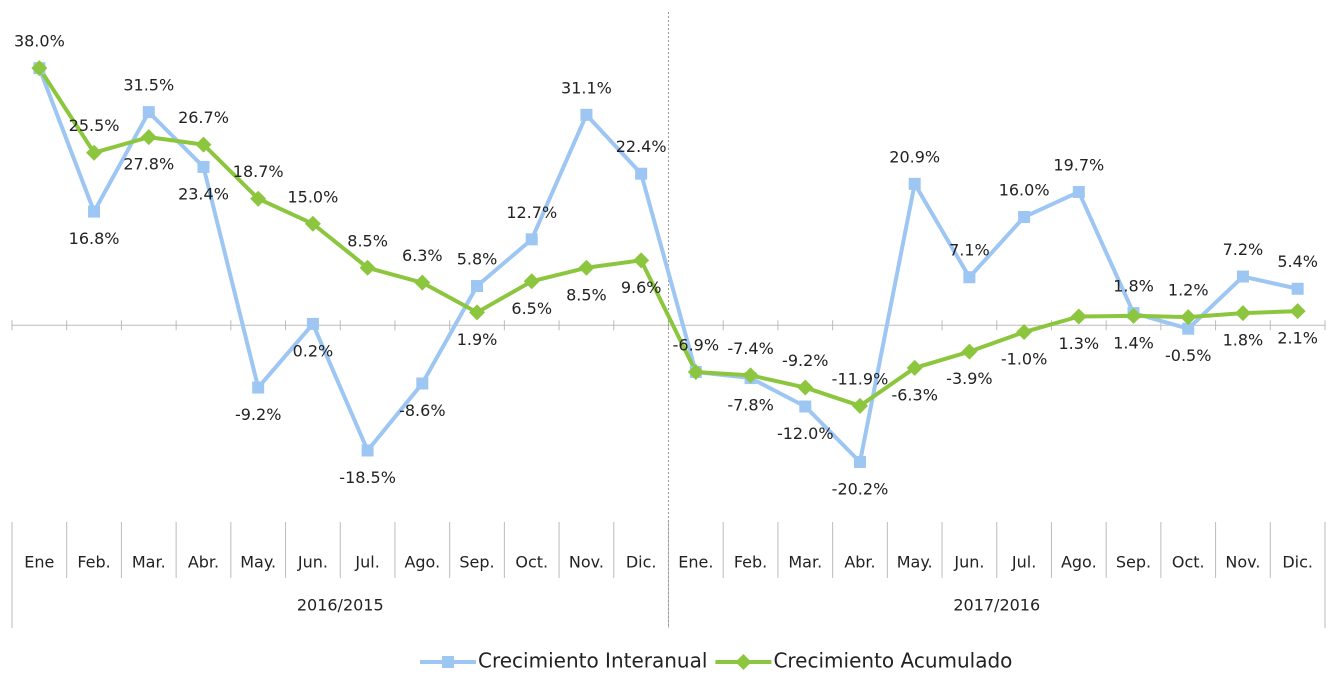  I want to click on data-label: 12.7%, so click(531, 212).